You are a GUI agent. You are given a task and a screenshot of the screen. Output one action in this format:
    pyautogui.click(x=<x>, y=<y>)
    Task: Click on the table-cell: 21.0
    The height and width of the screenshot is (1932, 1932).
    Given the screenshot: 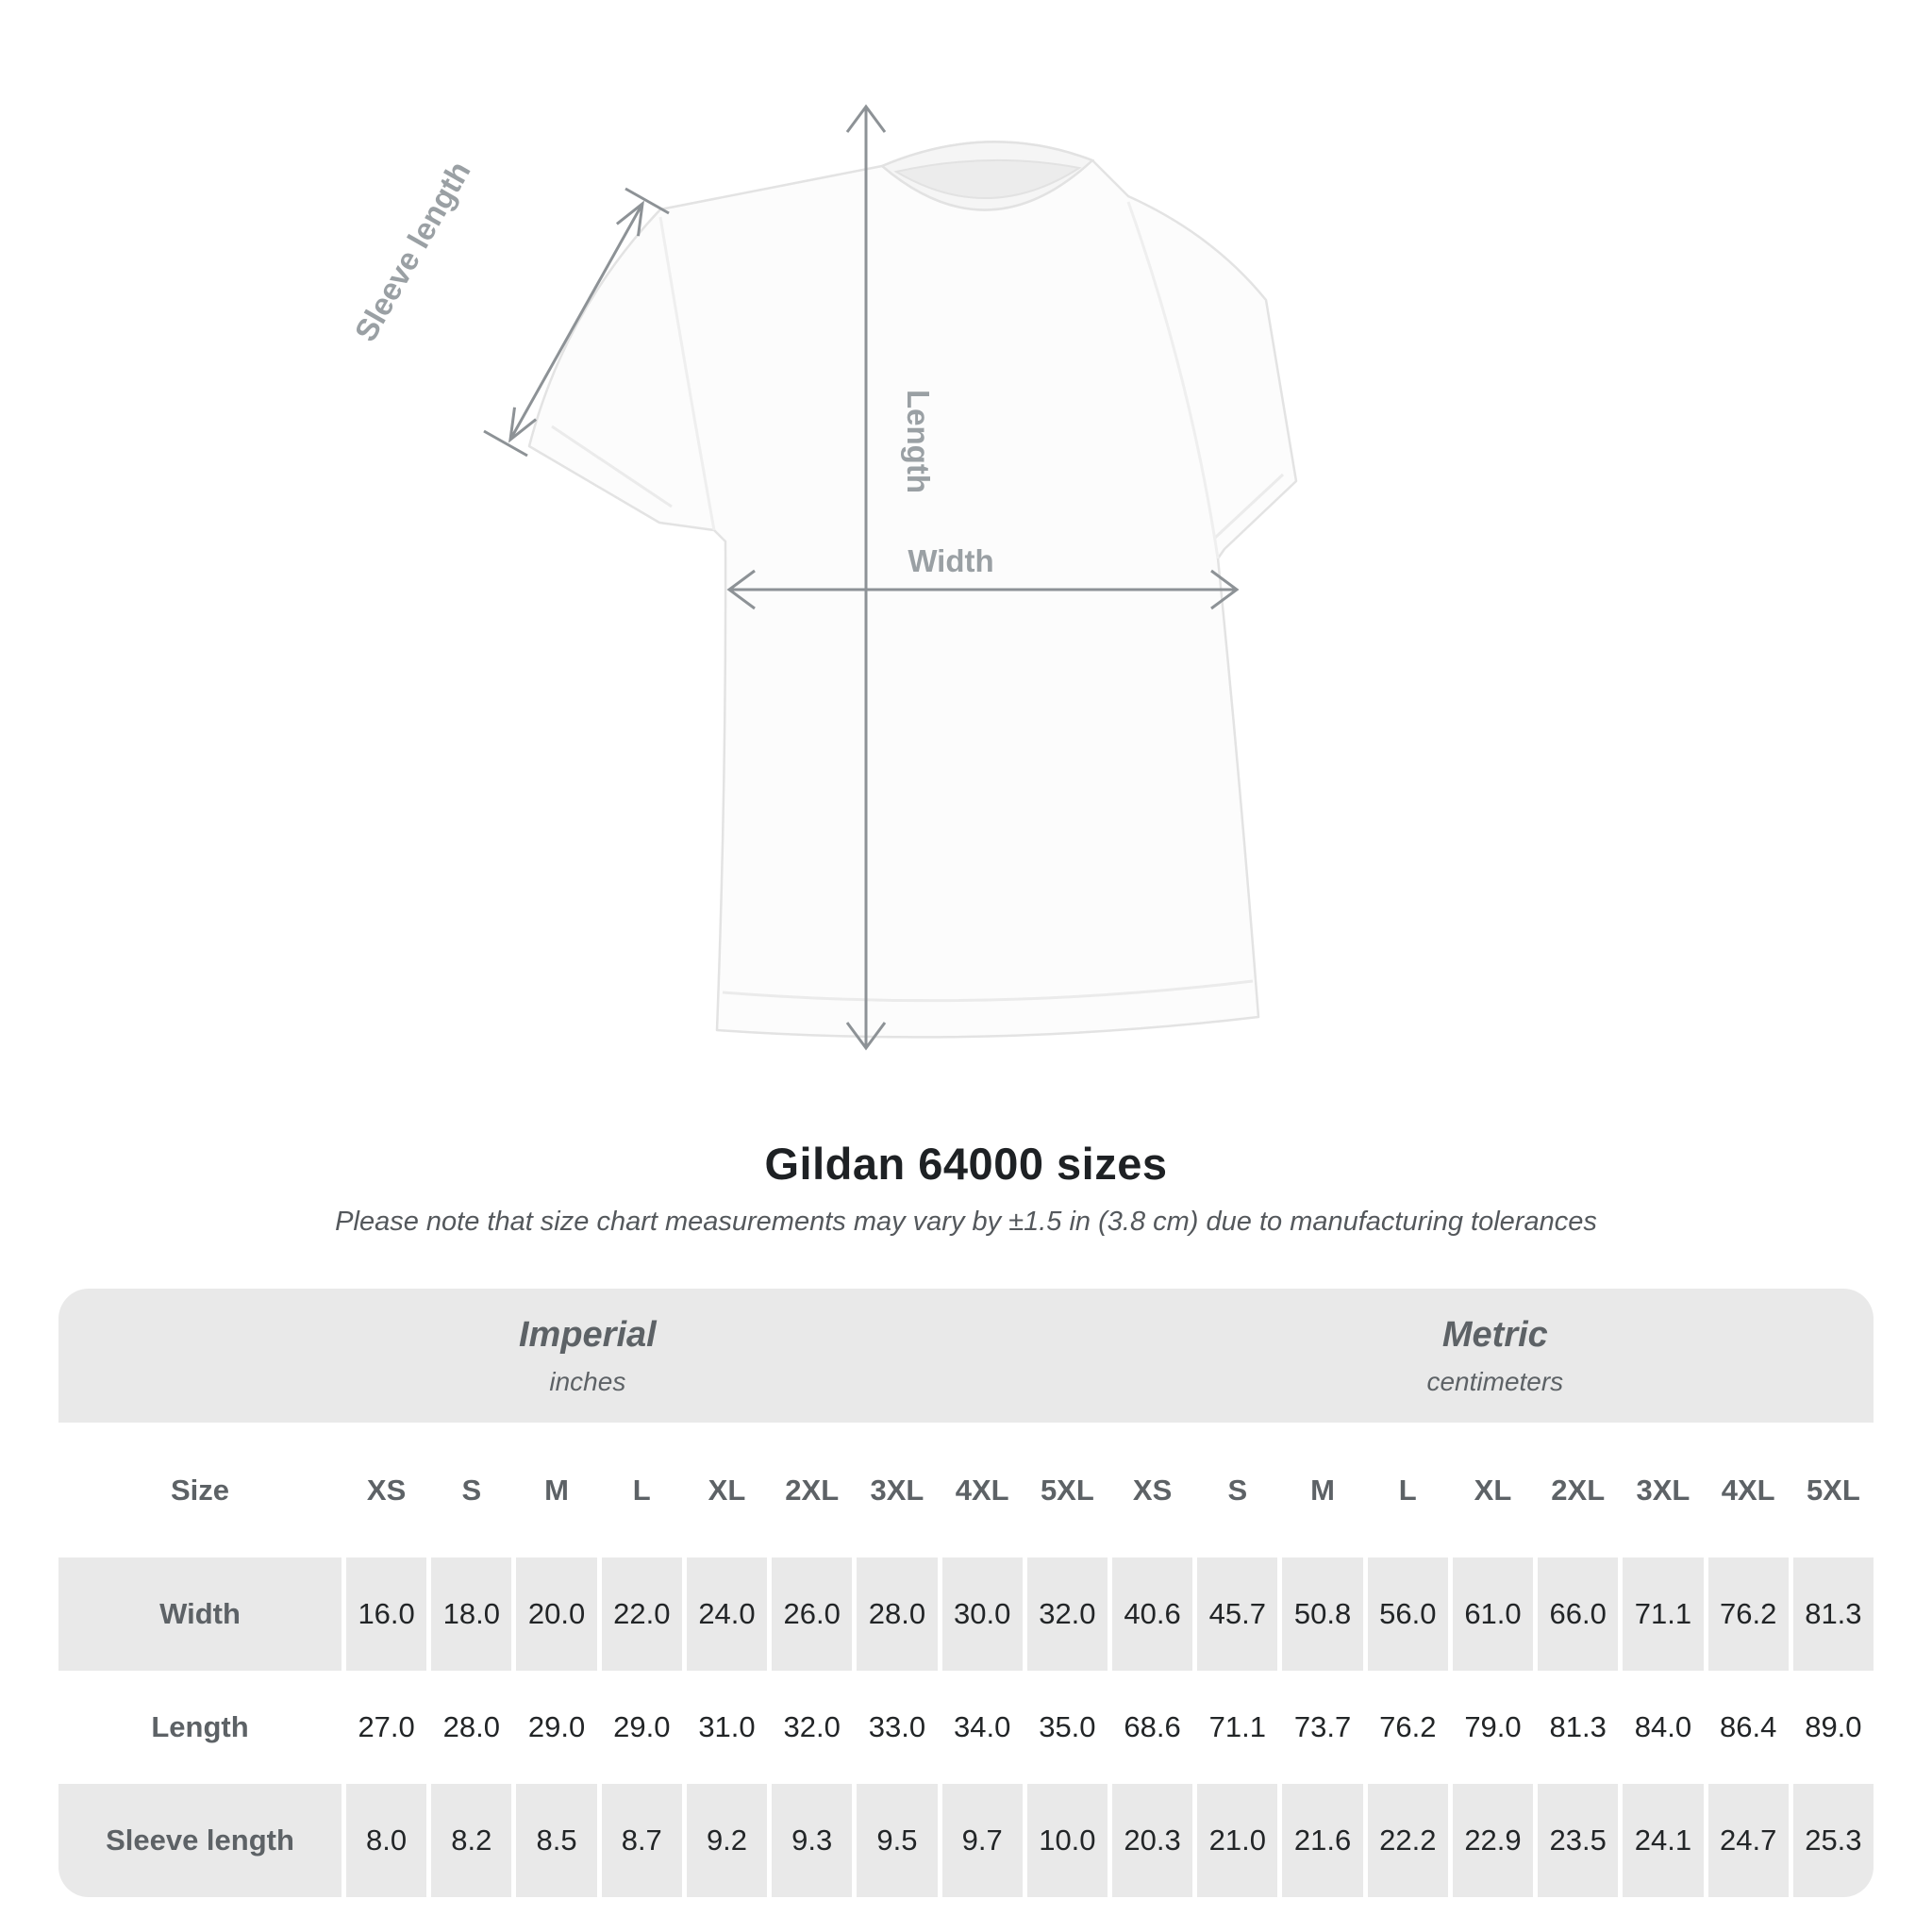 What is the action you would take?
    pyautogui.click(x=1238, y=1841)
    